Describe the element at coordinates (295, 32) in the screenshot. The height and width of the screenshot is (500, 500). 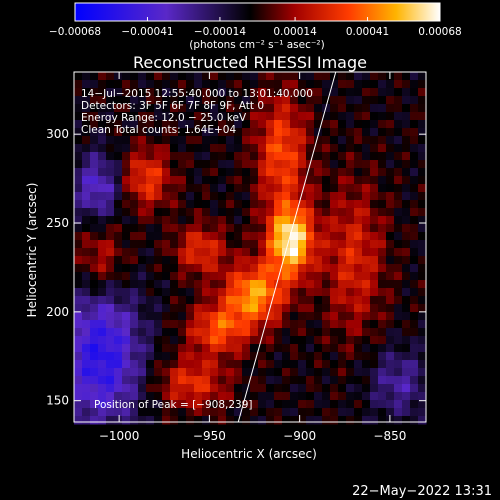
I see `colorbar-tick-label: 0.00014` at that location.